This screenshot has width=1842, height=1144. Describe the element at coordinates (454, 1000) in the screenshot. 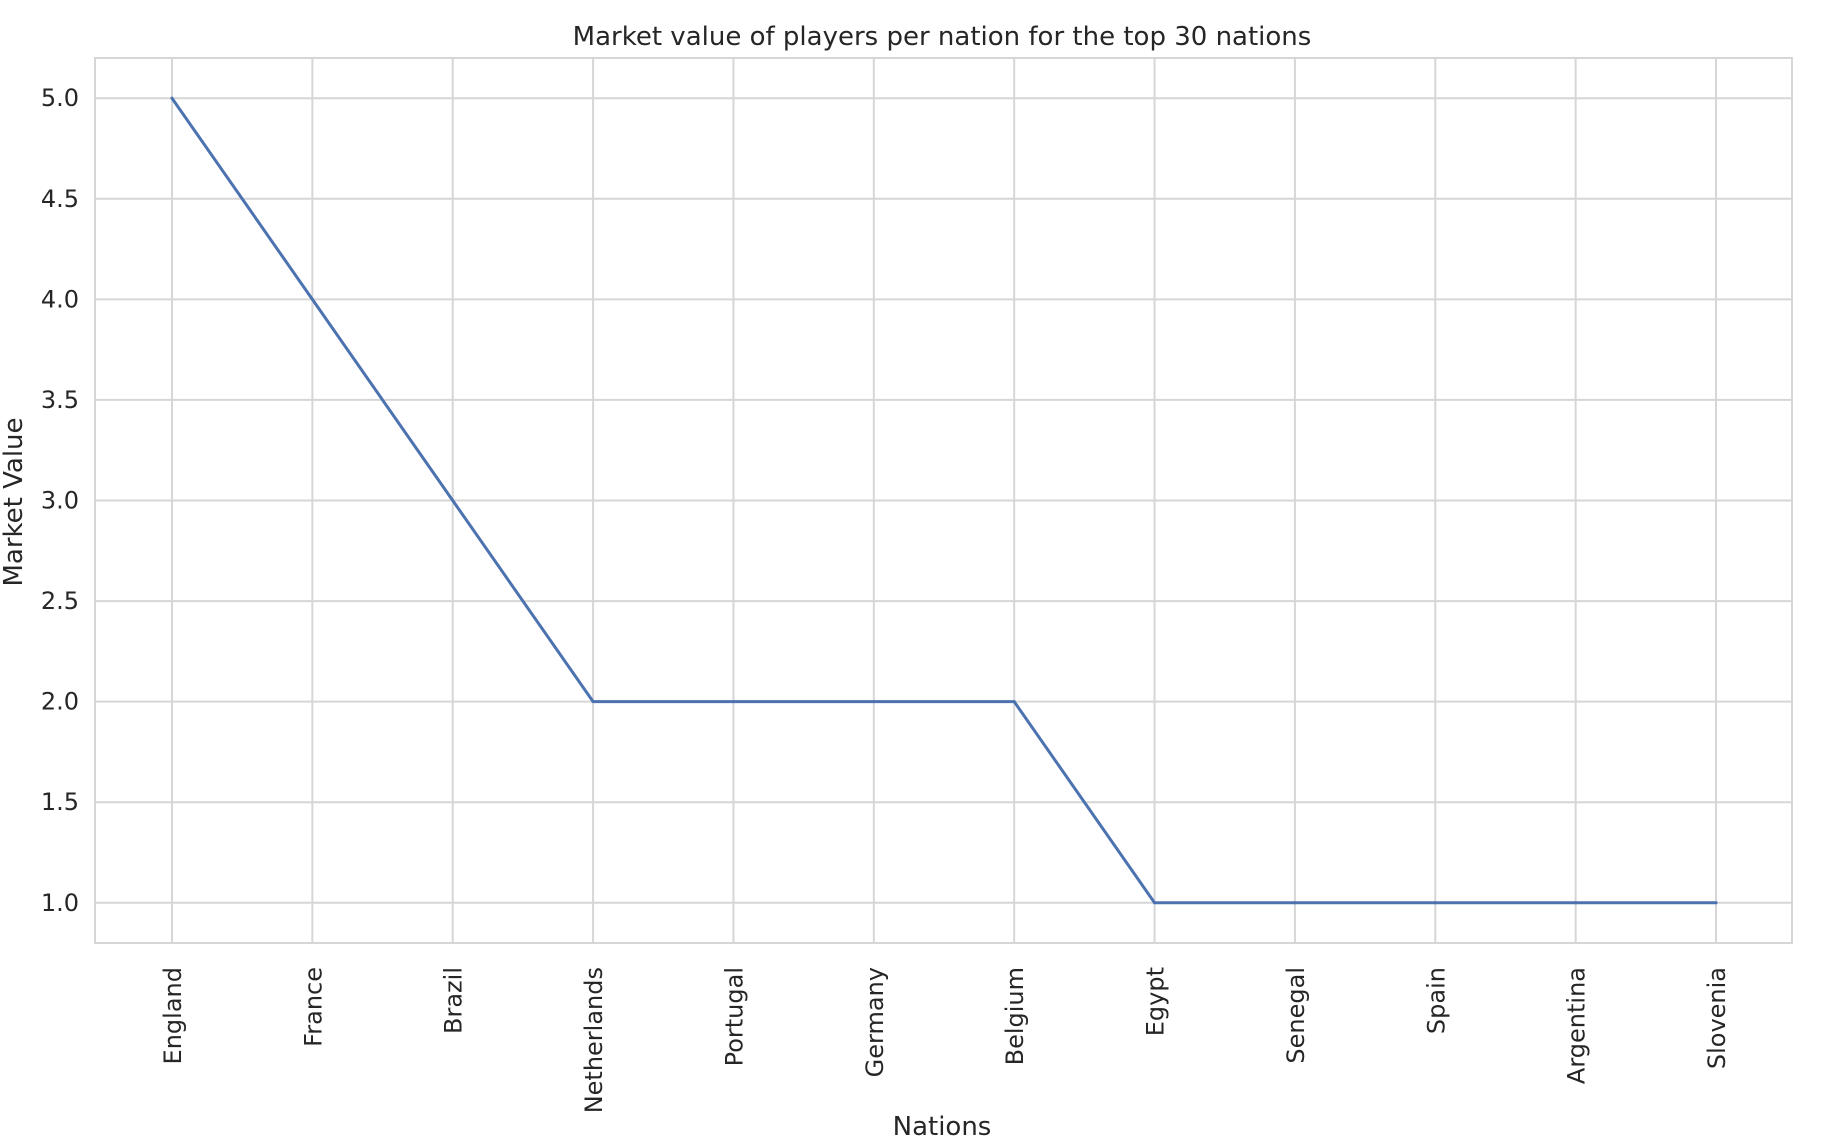

I see `x-tick-label: Brazil` at that location.